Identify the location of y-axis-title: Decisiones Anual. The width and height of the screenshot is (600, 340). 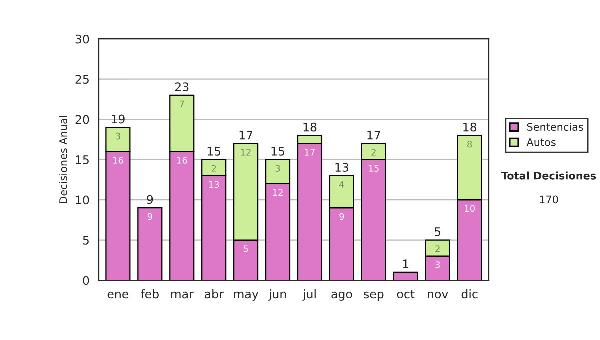
(63, 160).